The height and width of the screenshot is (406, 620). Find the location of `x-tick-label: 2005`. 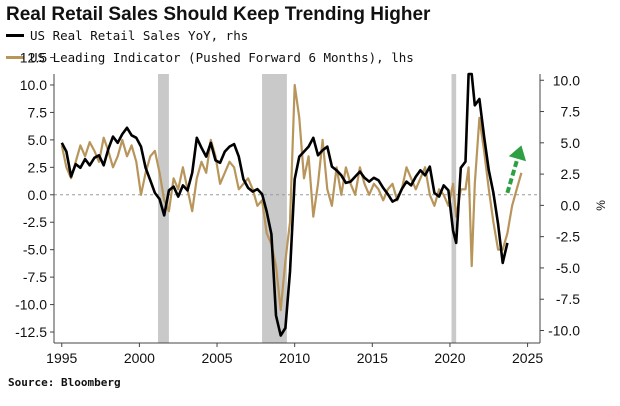

x-tick-label: 2005 is located at coordinates (216, 358).